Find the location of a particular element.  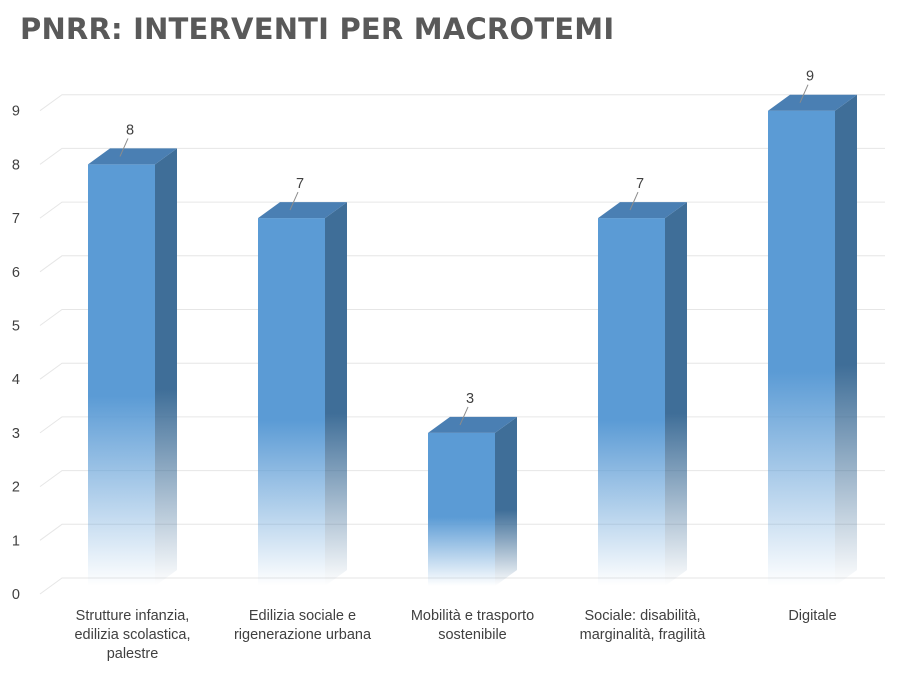

y-tick-label: 8 is located at coordinates (16, 165).